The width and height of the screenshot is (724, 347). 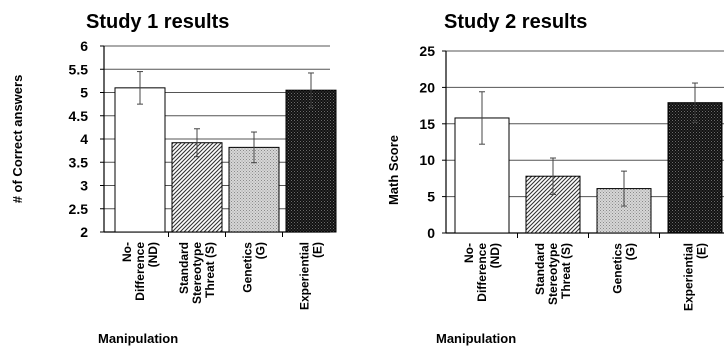 What do you see at coordinates (695, 277) in the screenshot?
I see `chart-2-category-label: Experiential(E)` at bounding box center [695, 277].